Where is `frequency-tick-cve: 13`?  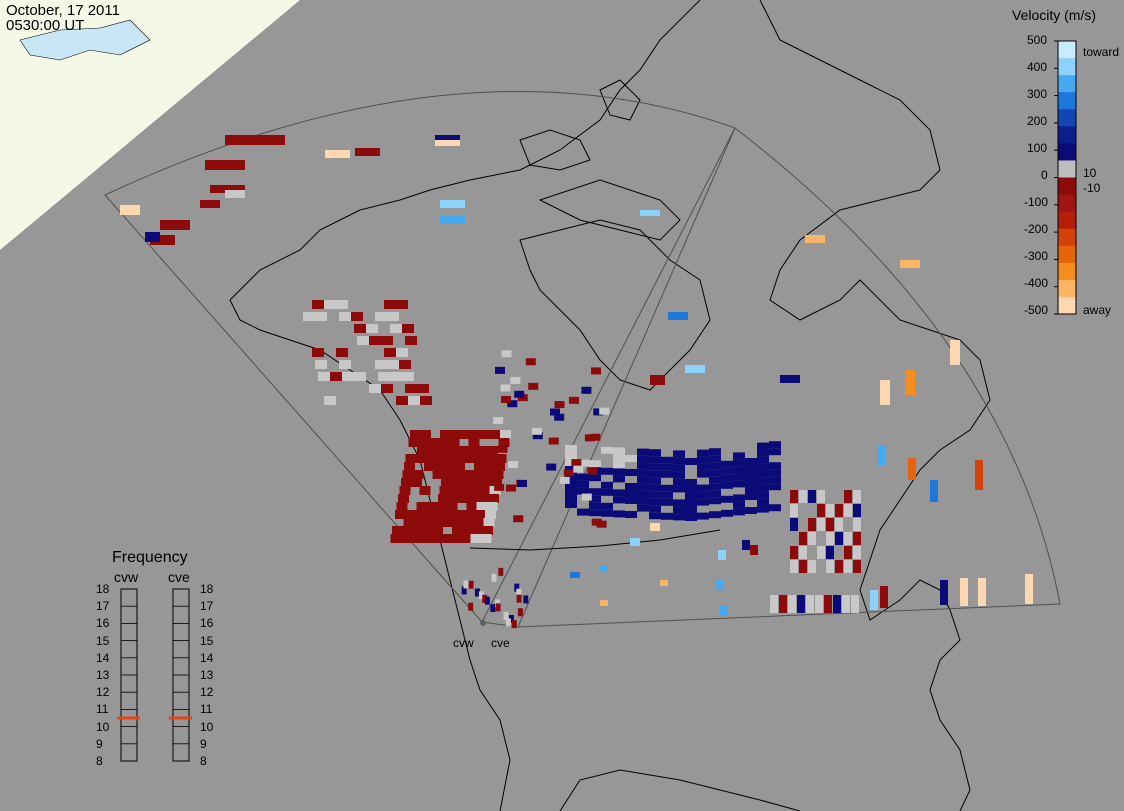
frequency-tick-cve: 13 is located at coordinates (206, 675).